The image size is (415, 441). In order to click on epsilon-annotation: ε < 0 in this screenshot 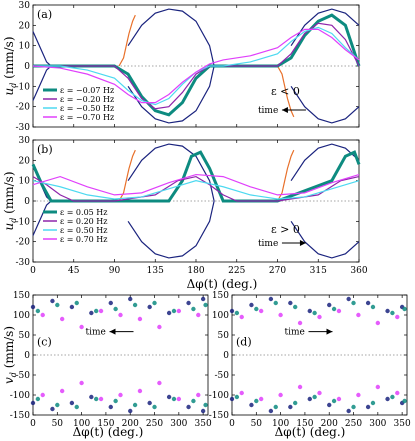, I will do `click(285, 91)`.